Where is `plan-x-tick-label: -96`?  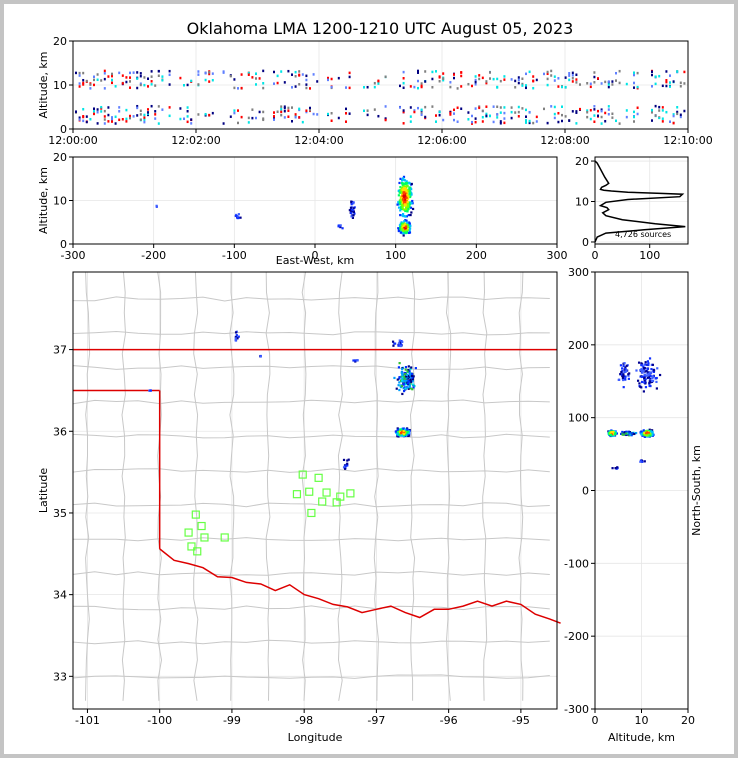
plan-x-tick-label: -96 is located at coordinates (449, 720).